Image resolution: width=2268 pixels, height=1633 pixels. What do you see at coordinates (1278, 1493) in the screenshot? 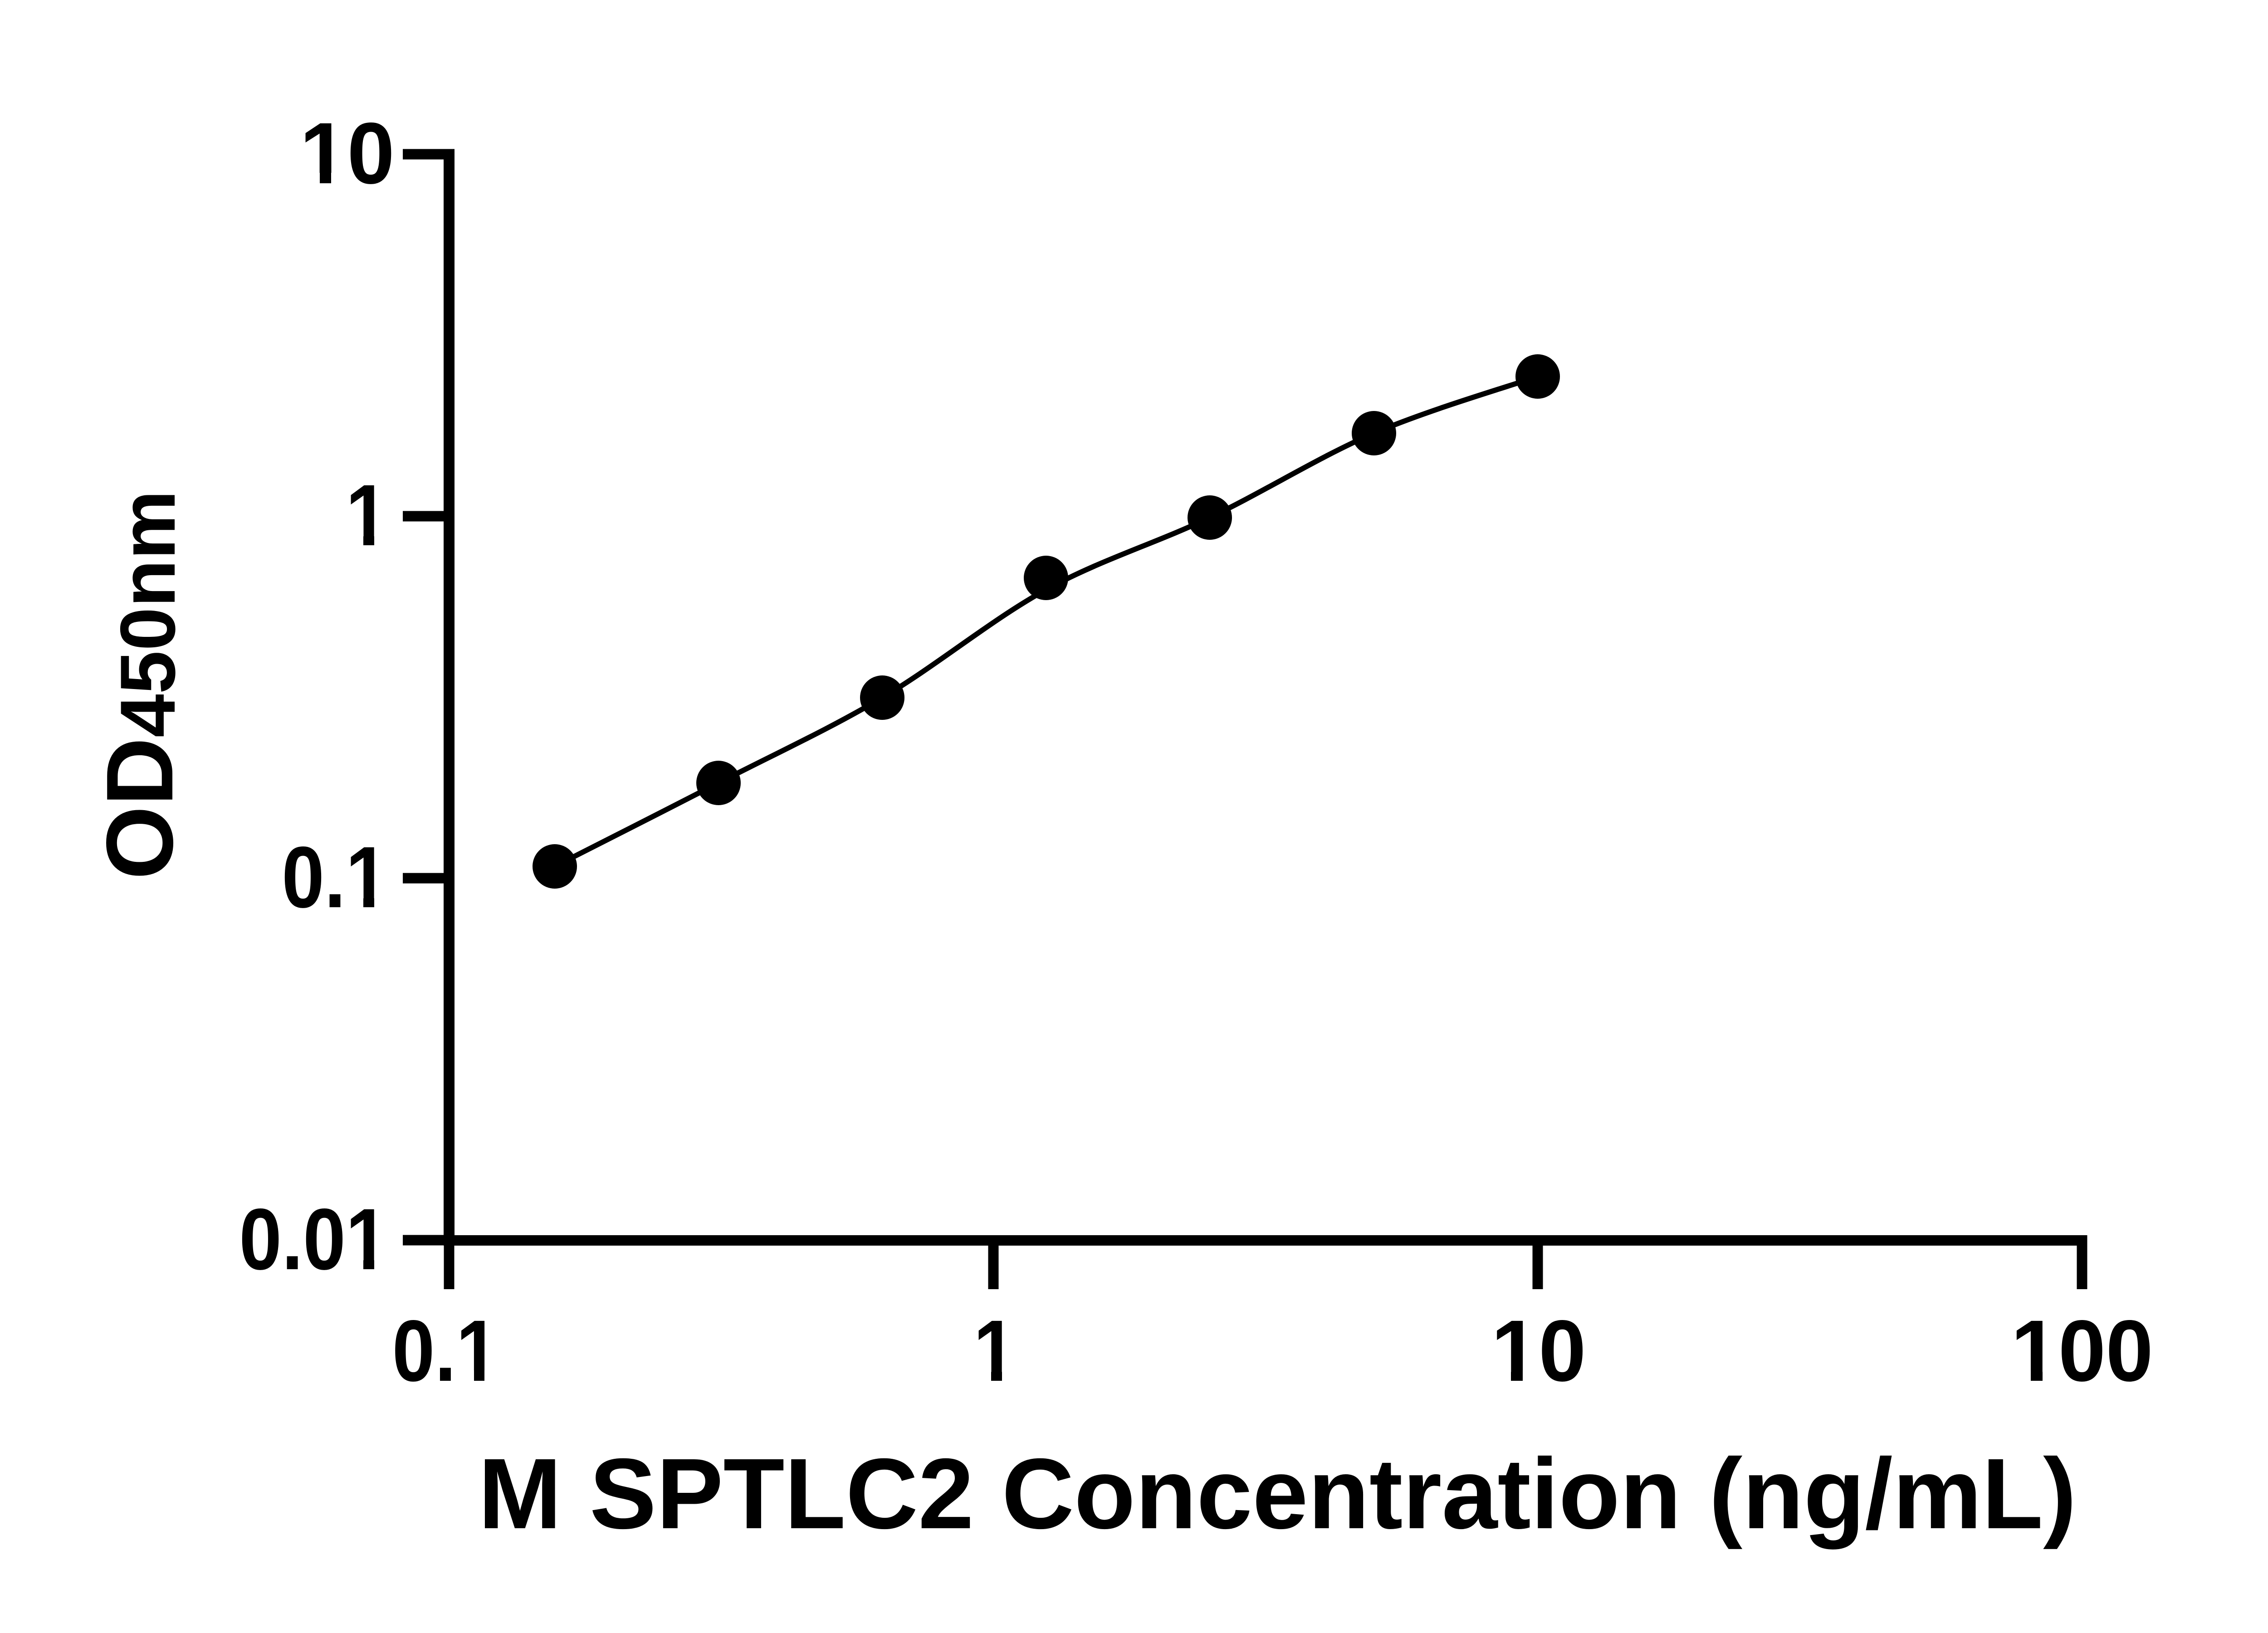
I see `svg-text: M SPTLC2 Concentration (ng/mL)` at bounding box center [1278, 1493].